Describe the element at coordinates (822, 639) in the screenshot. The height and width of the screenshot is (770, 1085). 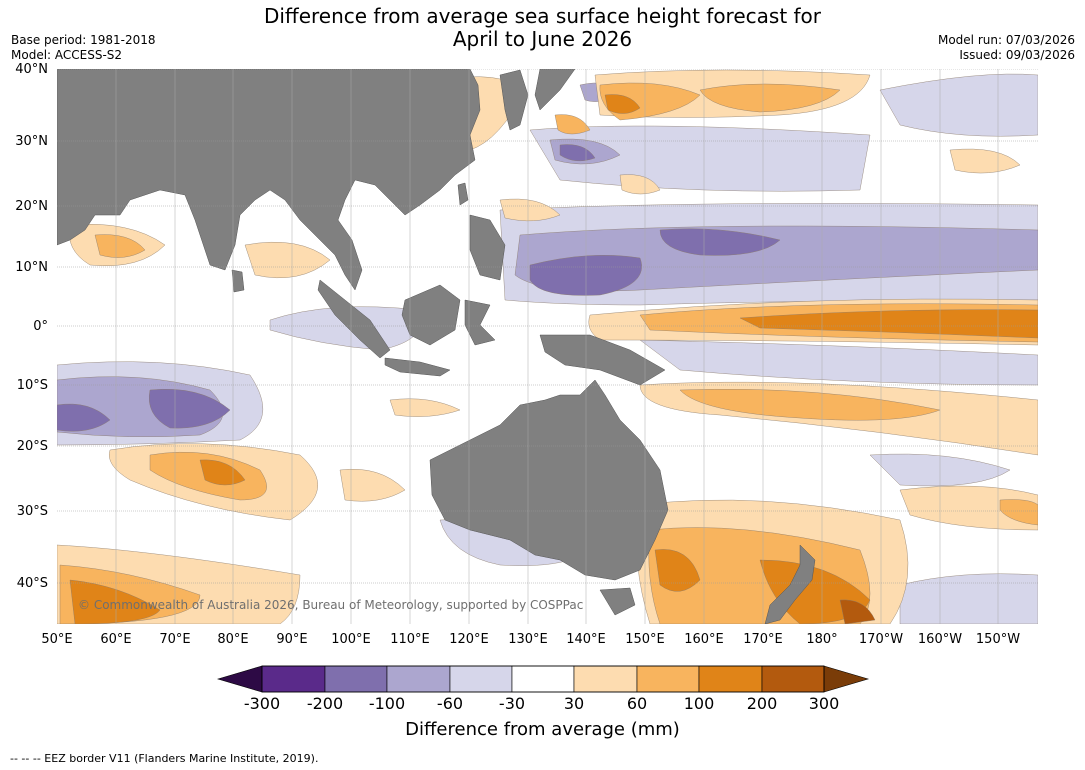
I see `lon-label: 180°` at that location.